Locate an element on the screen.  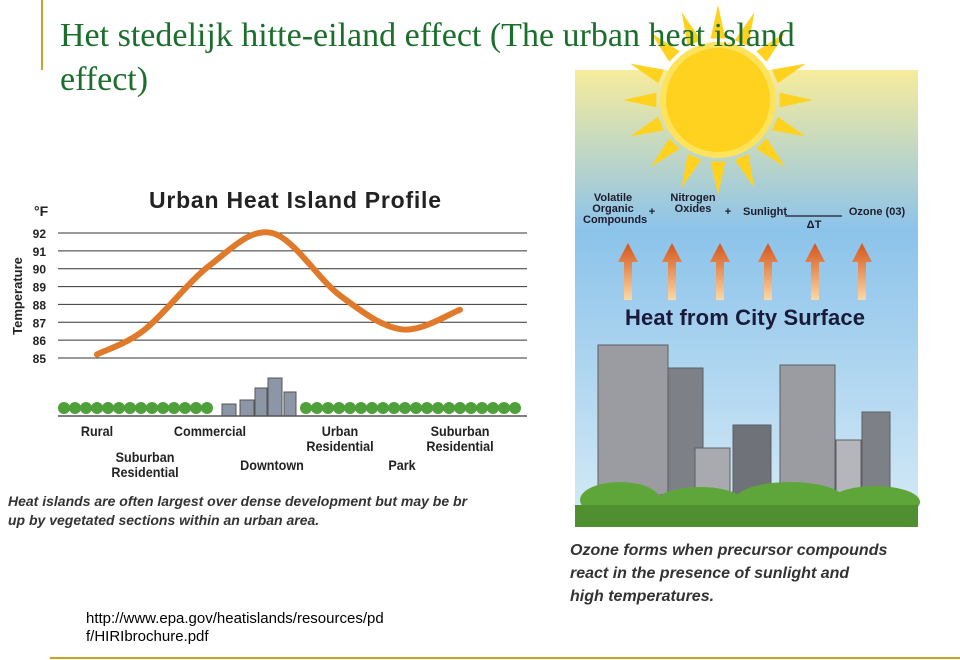
formula-term: Nitrogen Oxides is located at coordinates (693, 203).